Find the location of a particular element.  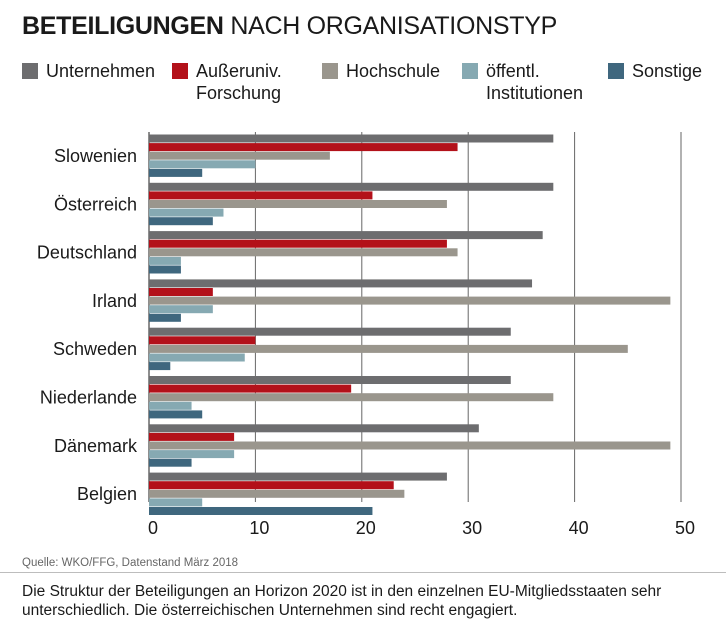

chart-title: BETEILIGUNGEN NACH ORGANISATIONSTYP is located at coordinates (289, 26).